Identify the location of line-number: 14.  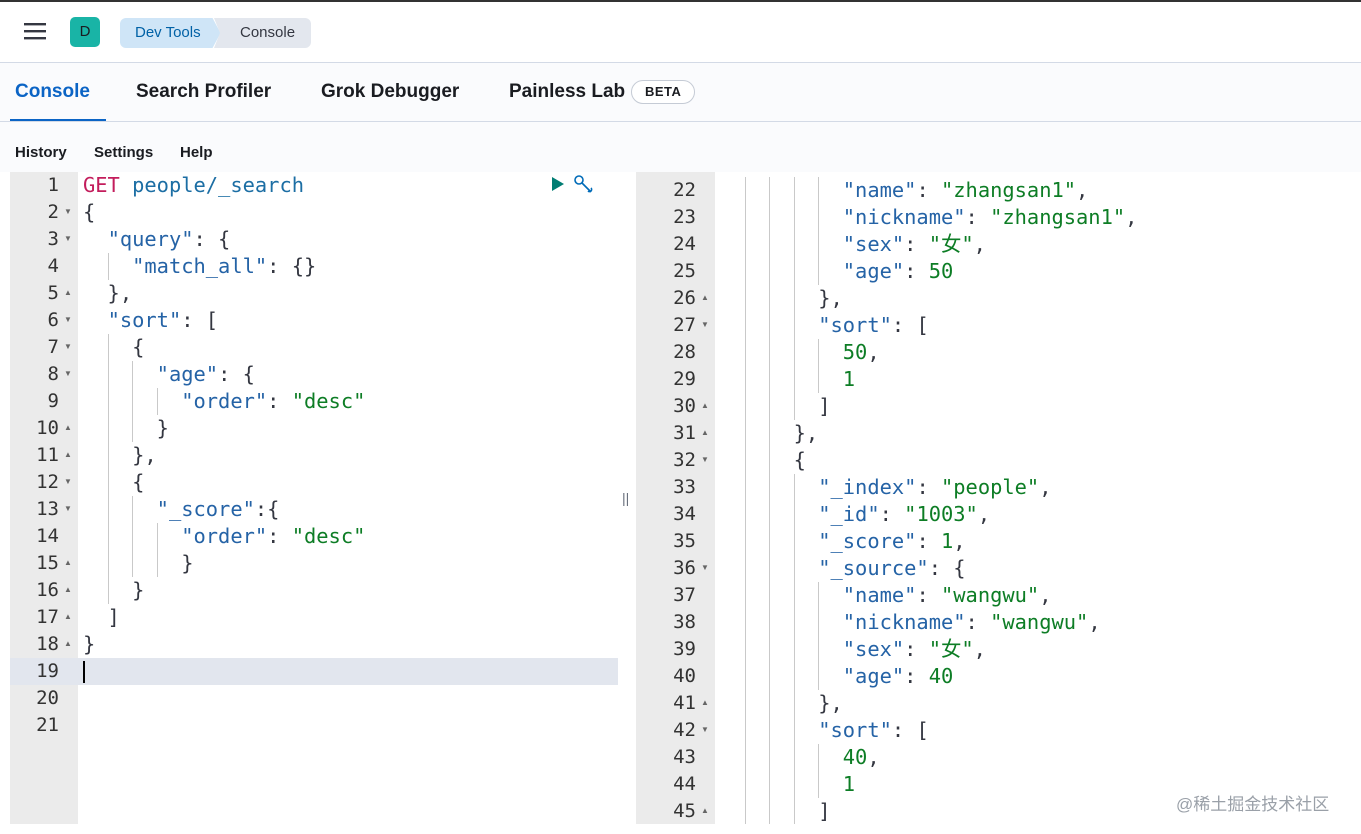
(47, 536).